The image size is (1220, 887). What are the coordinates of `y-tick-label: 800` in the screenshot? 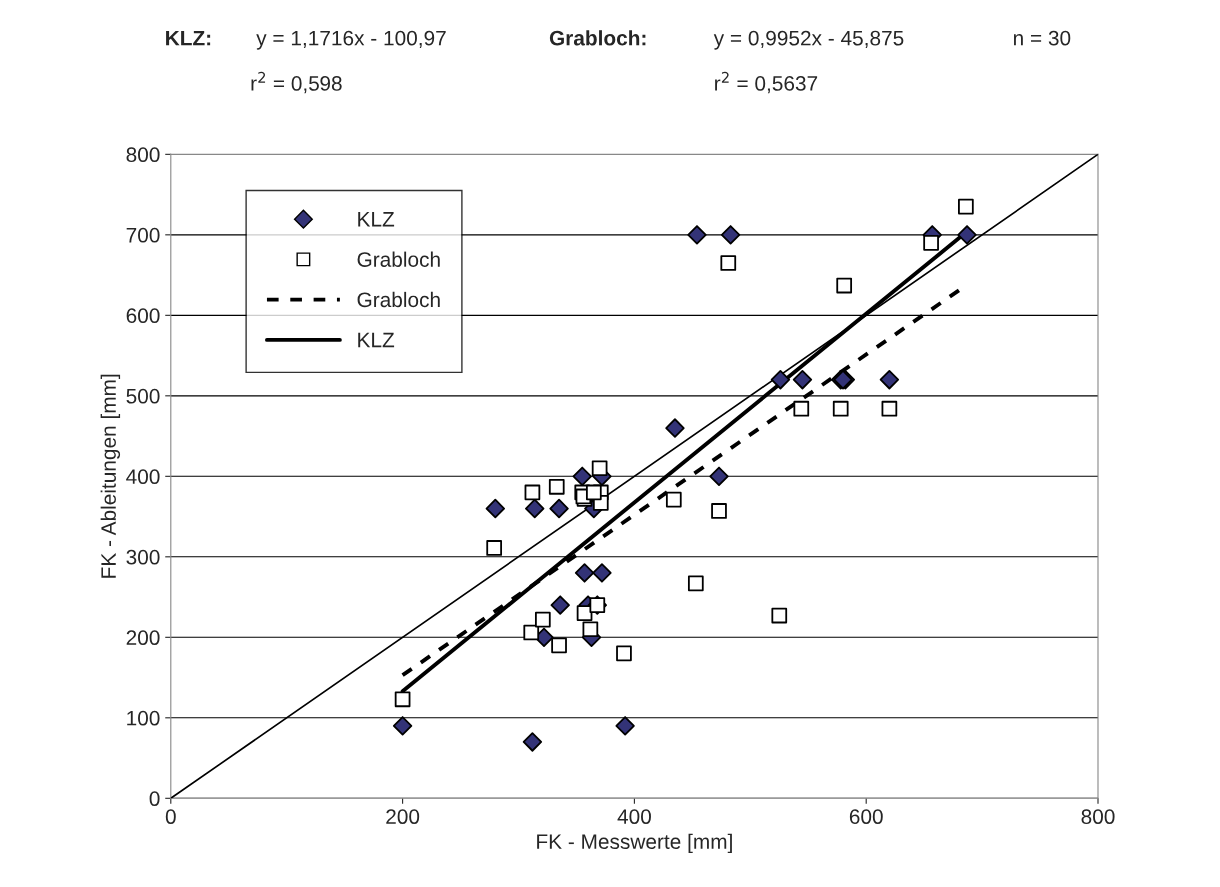 It's located at (143, 155).